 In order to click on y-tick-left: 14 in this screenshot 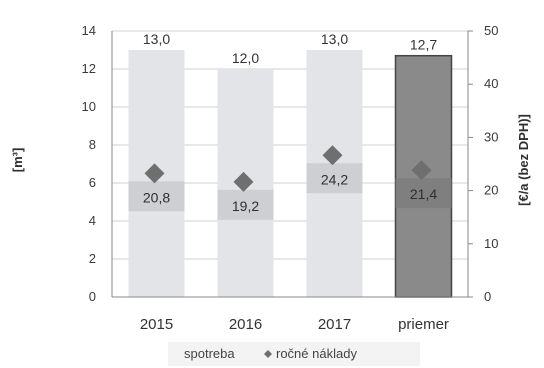, I will do `click(89, 30)`.